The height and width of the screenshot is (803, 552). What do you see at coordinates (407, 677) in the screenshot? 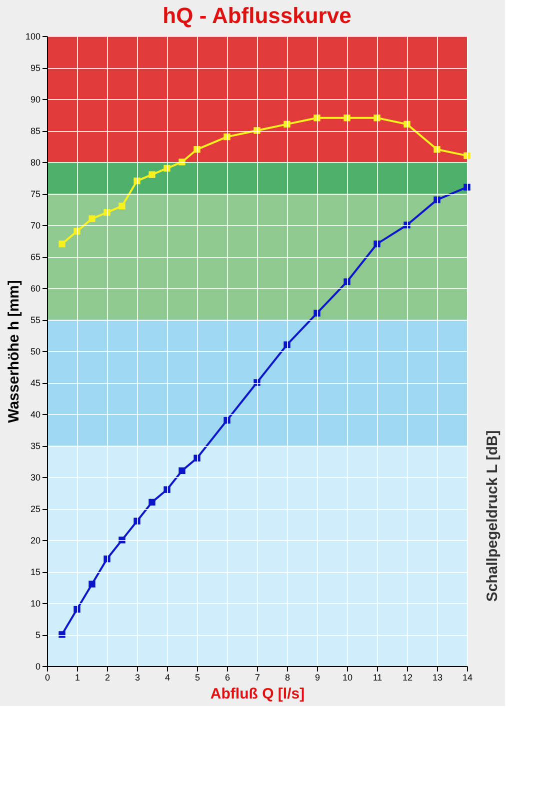
I see `x-tick-label: 12` at bounding box center [407, 677].